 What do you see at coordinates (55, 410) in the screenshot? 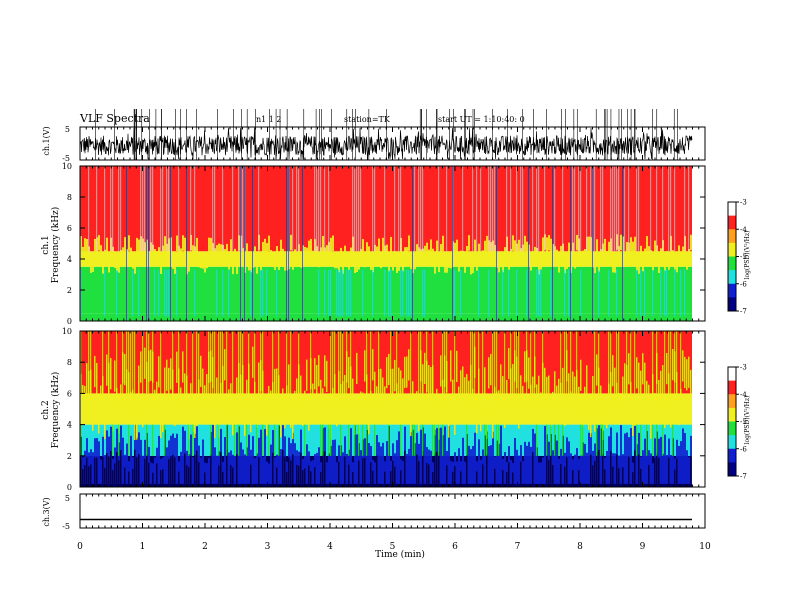
I see `ch2-spectrogram-ylabel-line2: Frequency (kHz)` at bounding box center [55, 410].